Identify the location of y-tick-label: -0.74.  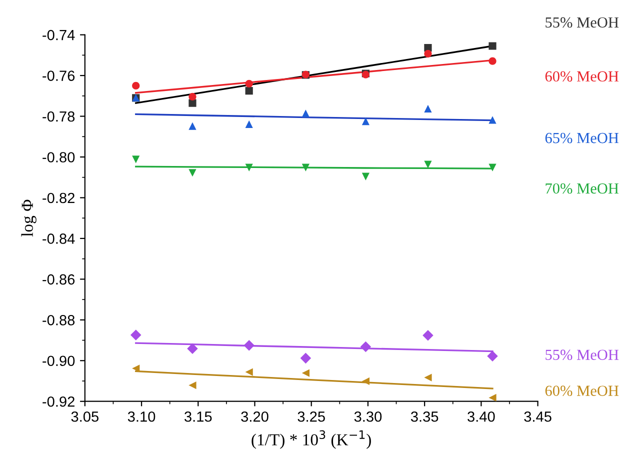
(58, 35).